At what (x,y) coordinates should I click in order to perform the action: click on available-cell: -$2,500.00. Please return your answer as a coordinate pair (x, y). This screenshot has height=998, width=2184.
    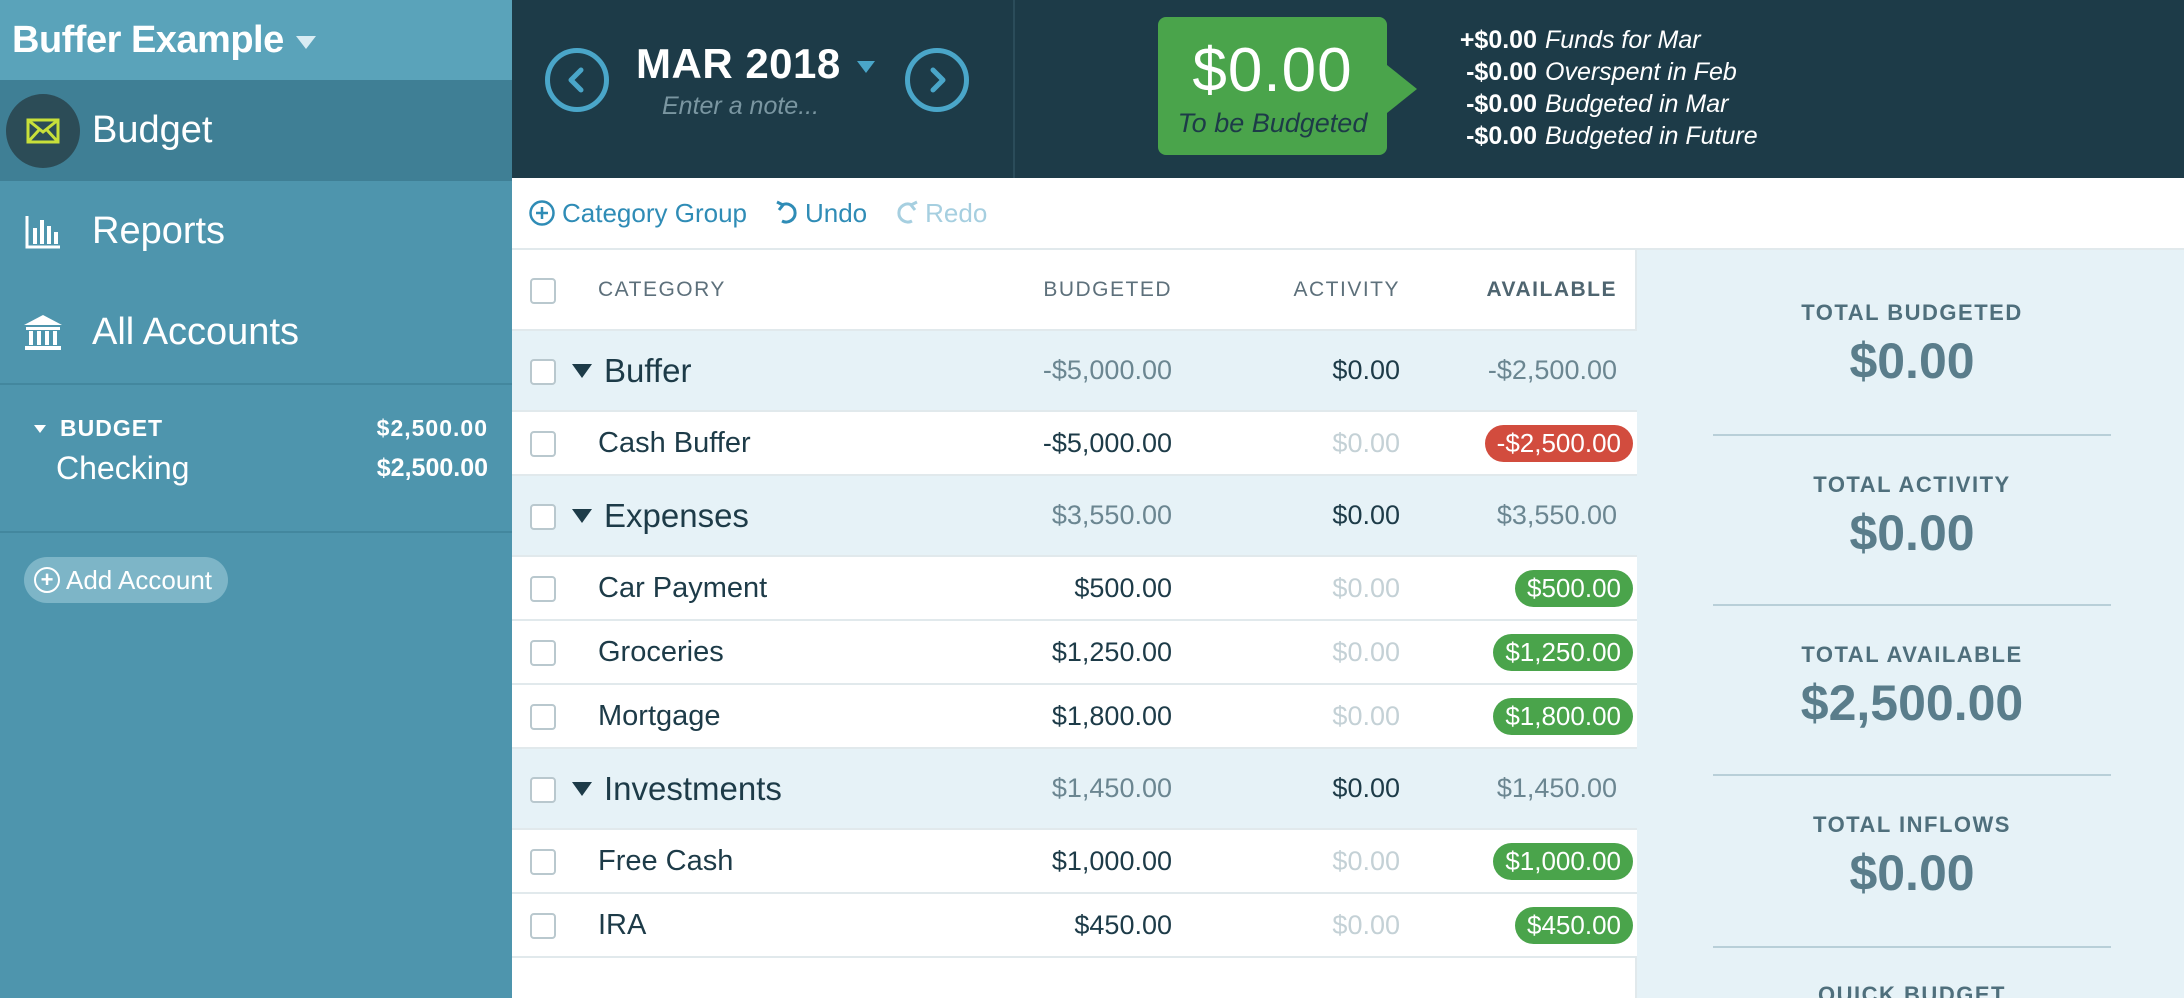
    Looking at the image, I should click on (1558, 443).